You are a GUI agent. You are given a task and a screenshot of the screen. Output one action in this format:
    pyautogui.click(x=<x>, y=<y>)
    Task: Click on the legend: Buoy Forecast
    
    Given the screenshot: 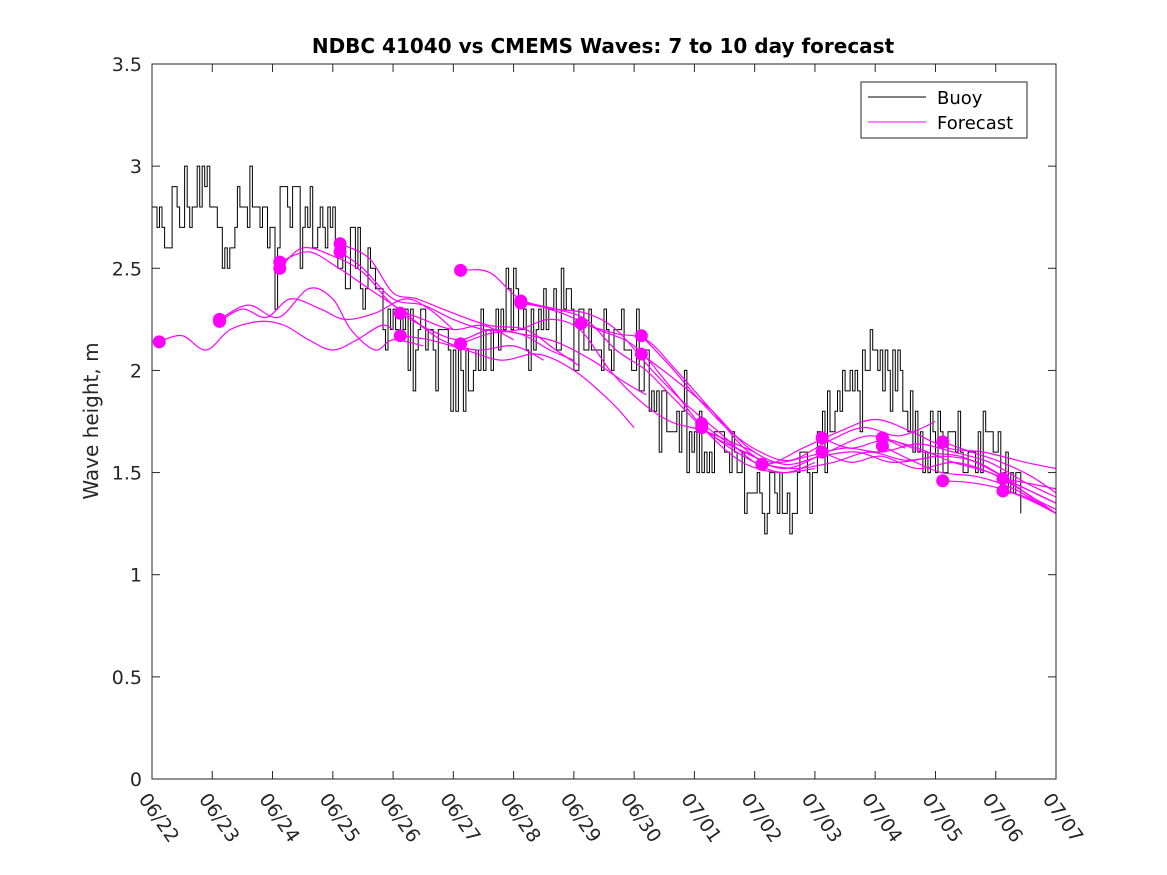 What is the action you would take?
    pyautogui.click(x=944, y=110)
    